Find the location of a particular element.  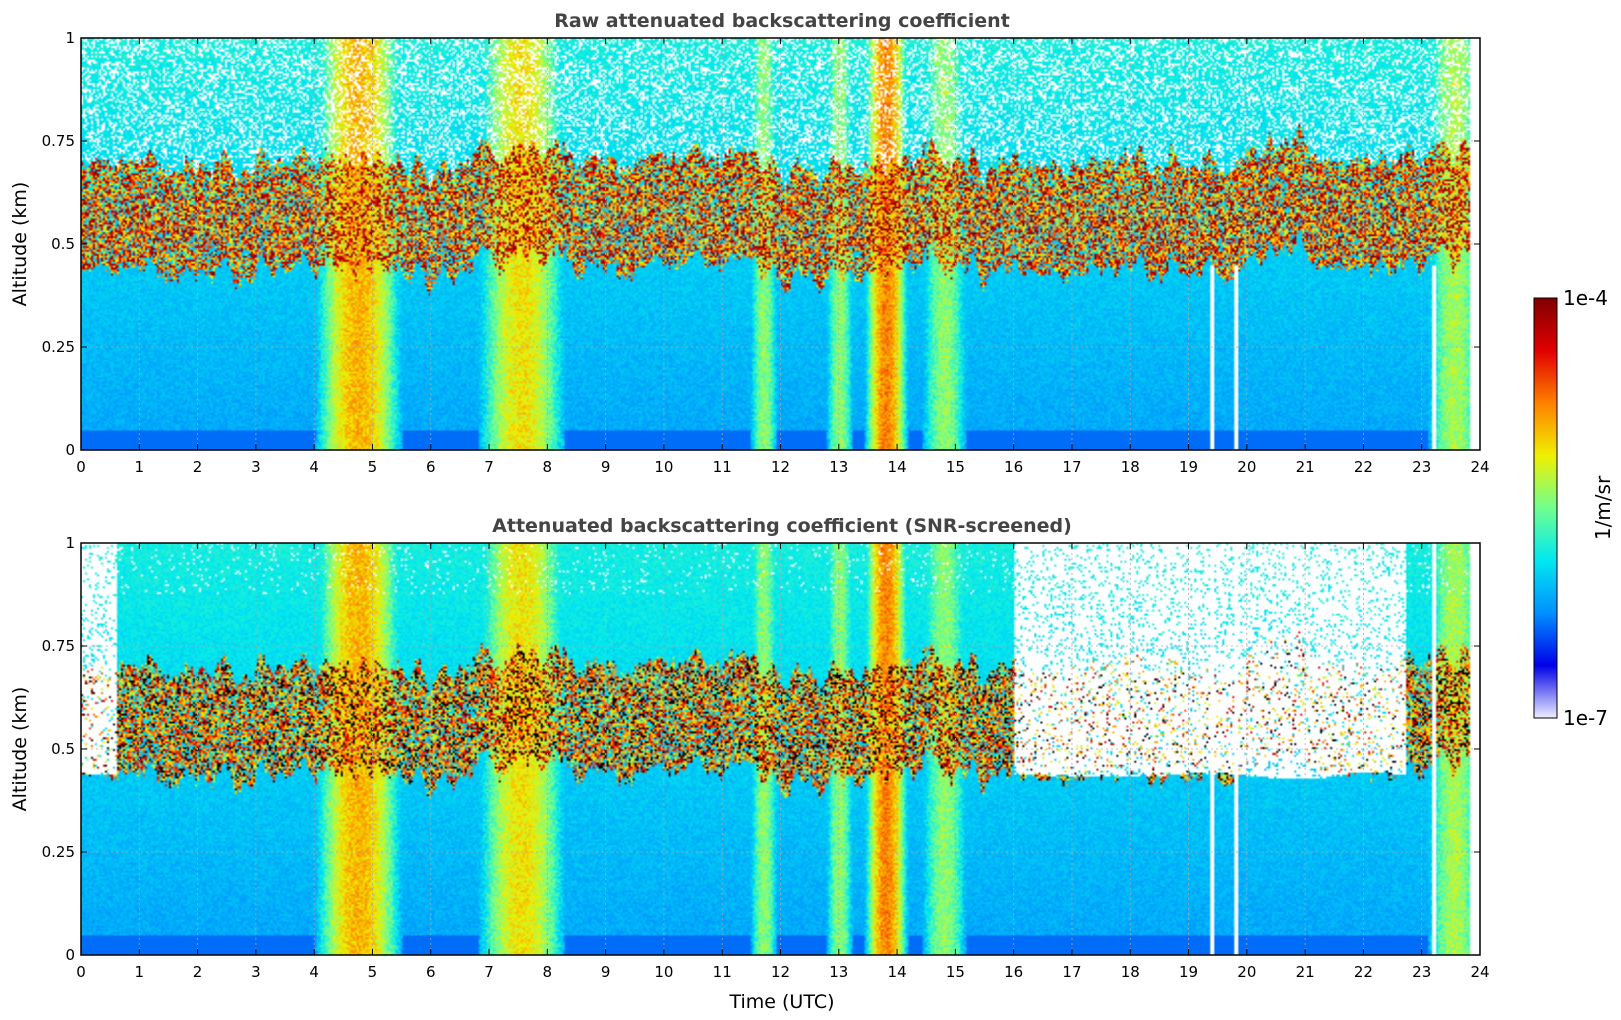

screened-panel-y-axis-label: Altitude (km) is located at coordinates (20, 749).